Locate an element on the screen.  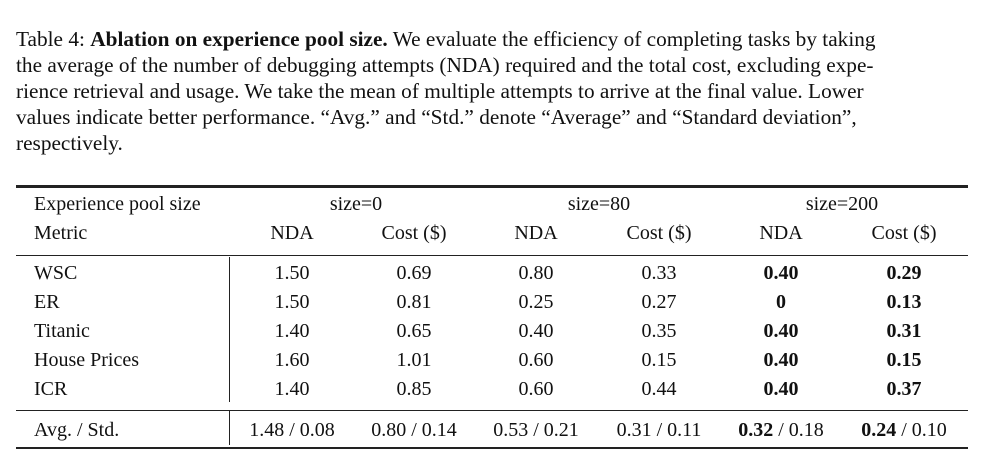
table-bottom-rule is located at coordinates (492, 448).